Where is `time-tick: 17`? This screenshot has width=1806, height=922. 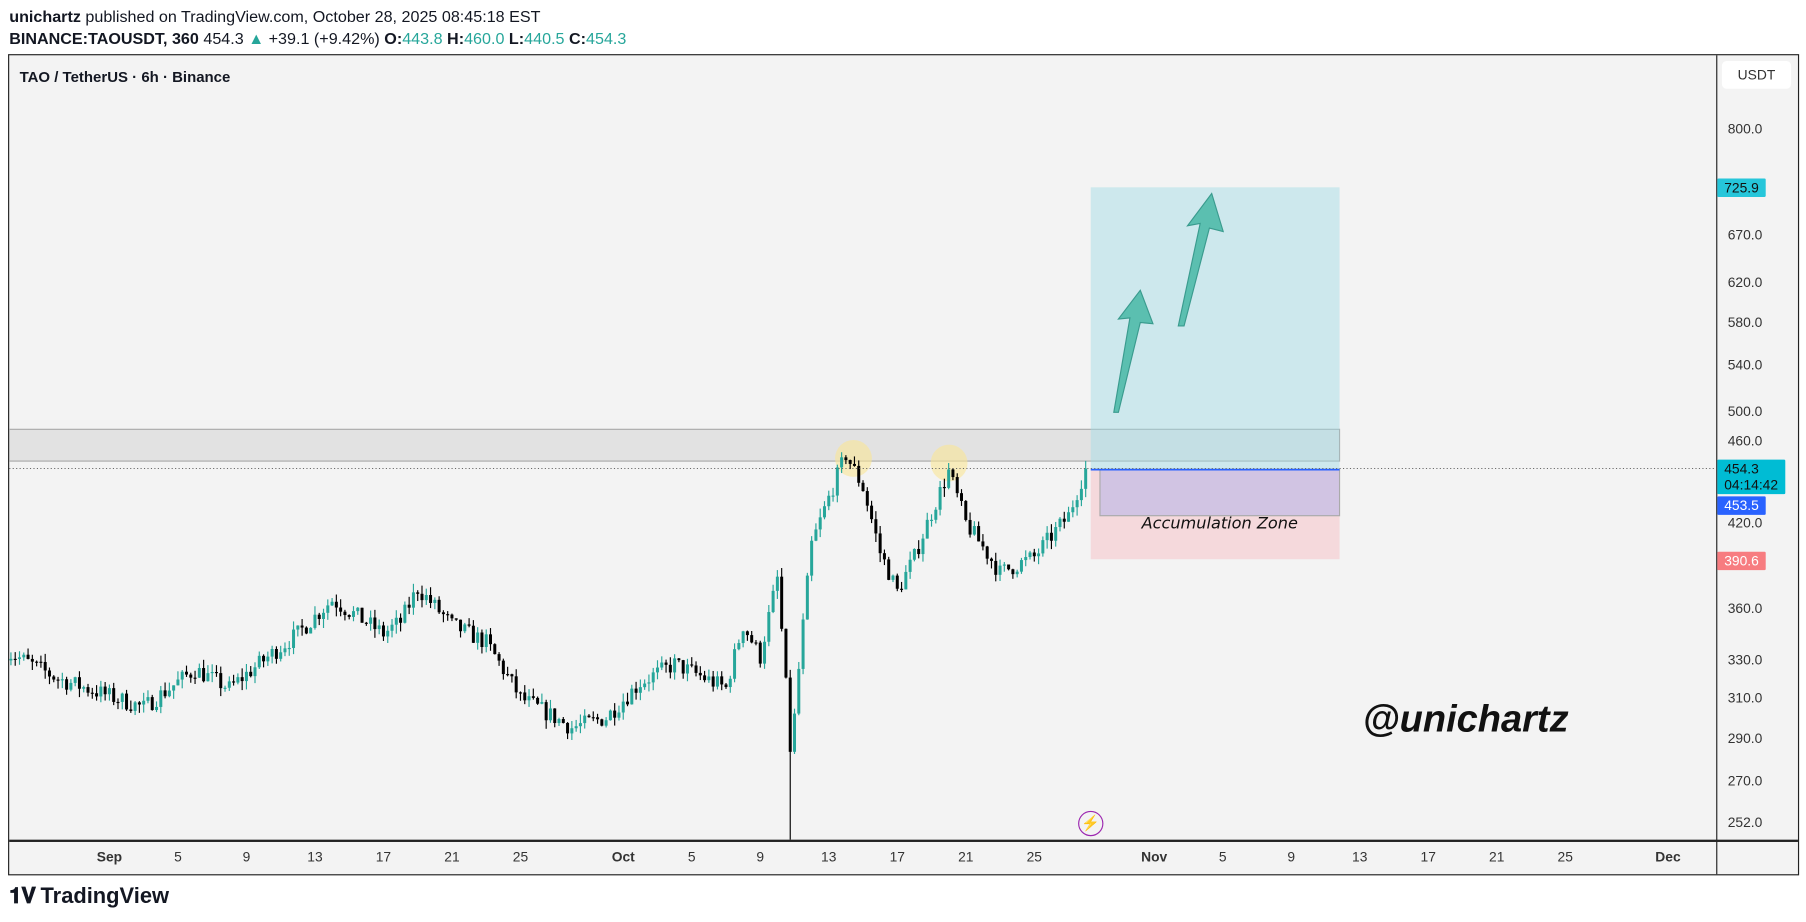
time-tick: 17 is located at coordinates (1428, 857).